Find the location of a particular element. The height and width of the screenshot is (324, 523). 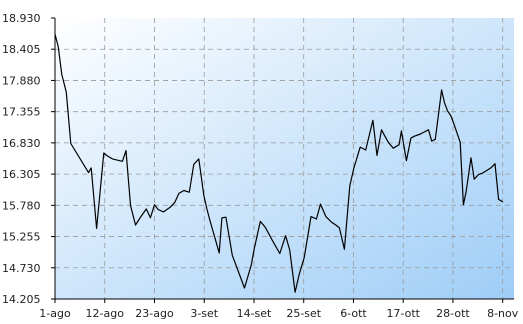

x-tick-label: 8-nov is located at coordinates (503, 313).